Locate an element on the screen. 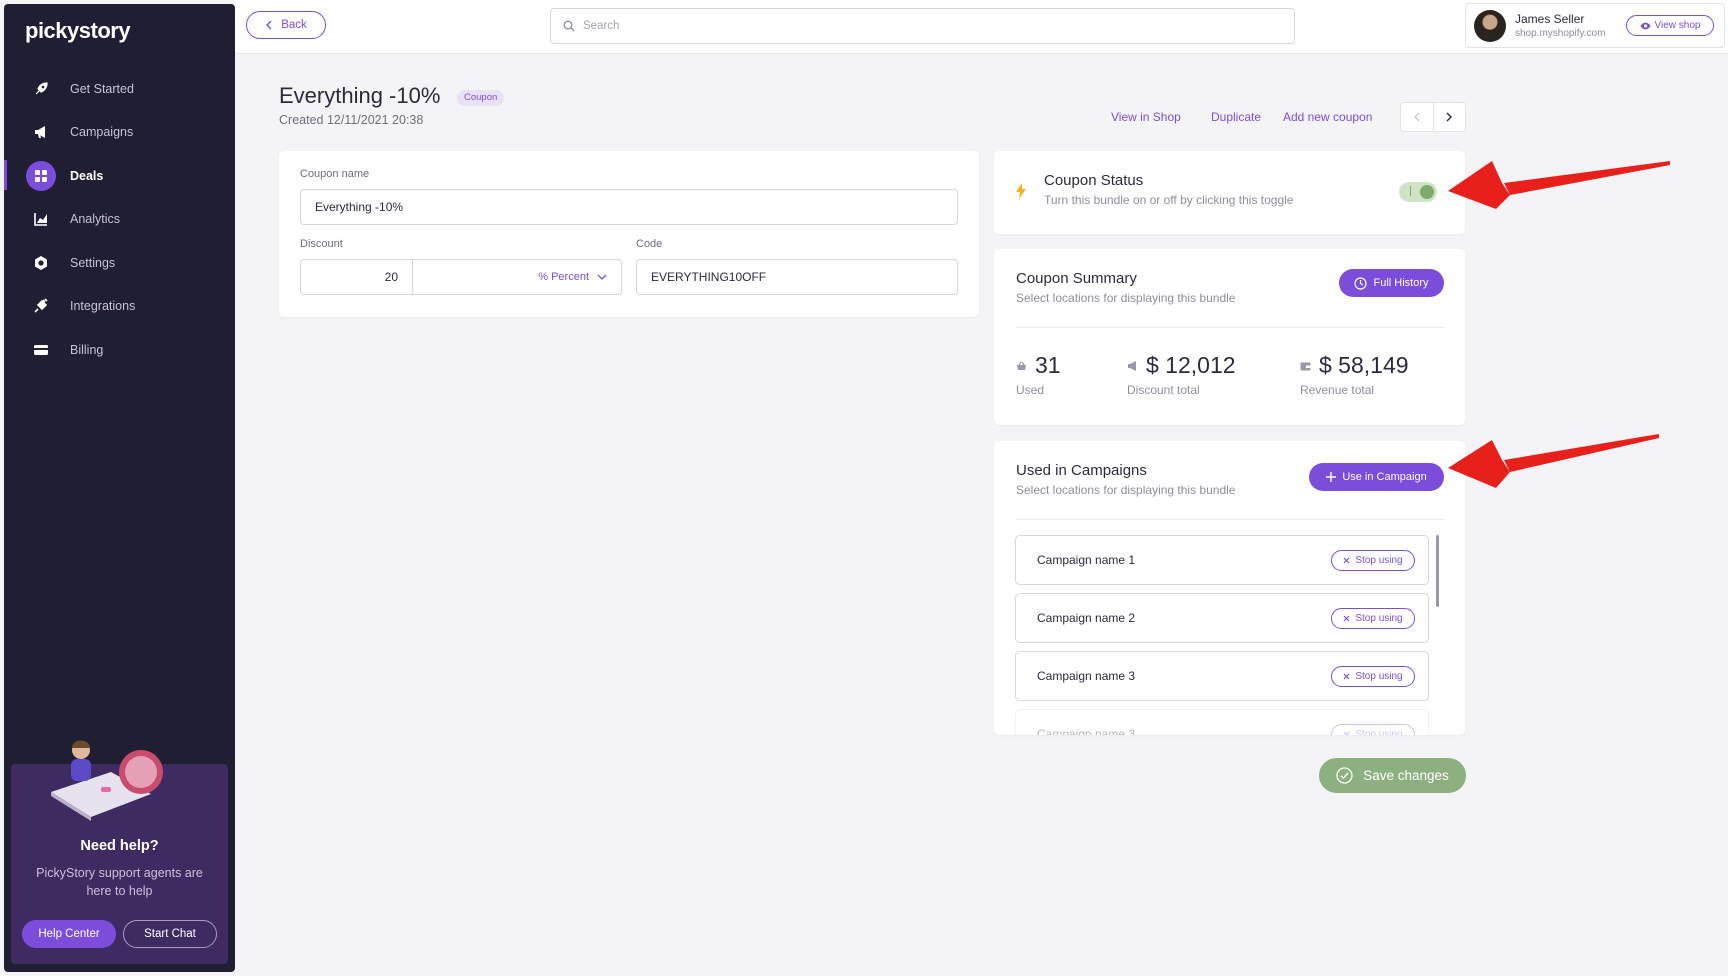  lightning-icon is located at coordinates (1021, 191).